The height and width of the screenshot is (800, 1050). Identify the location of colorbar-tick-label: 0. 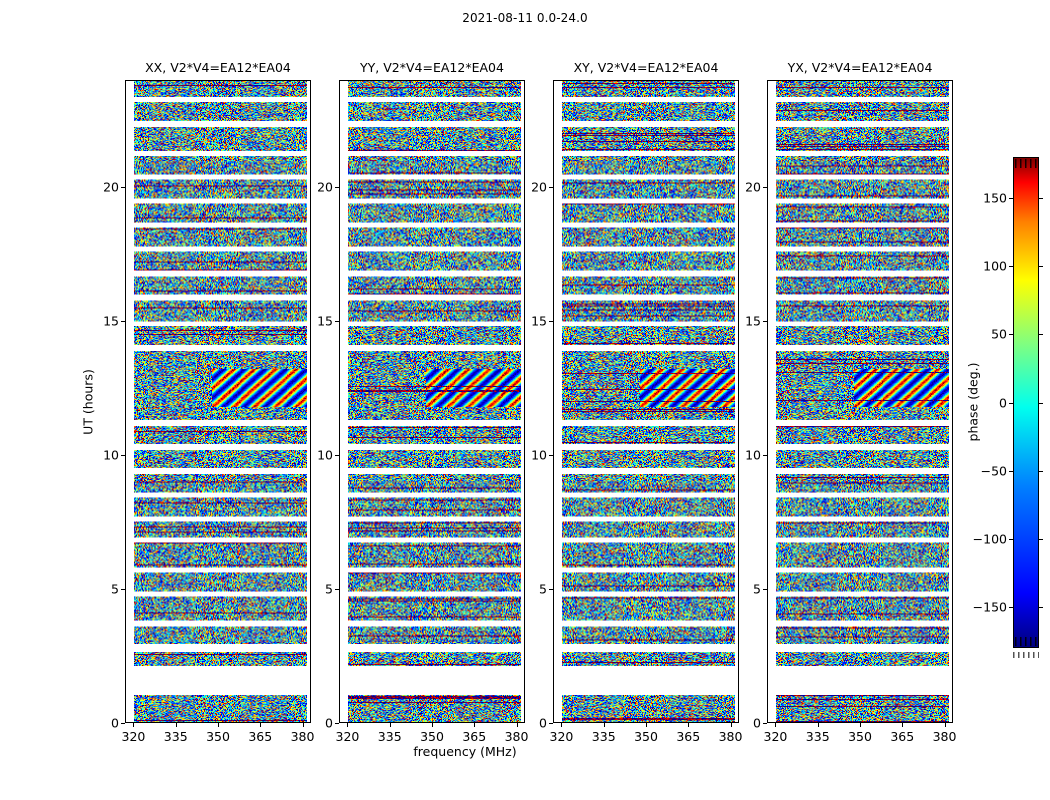
(1003, 402).